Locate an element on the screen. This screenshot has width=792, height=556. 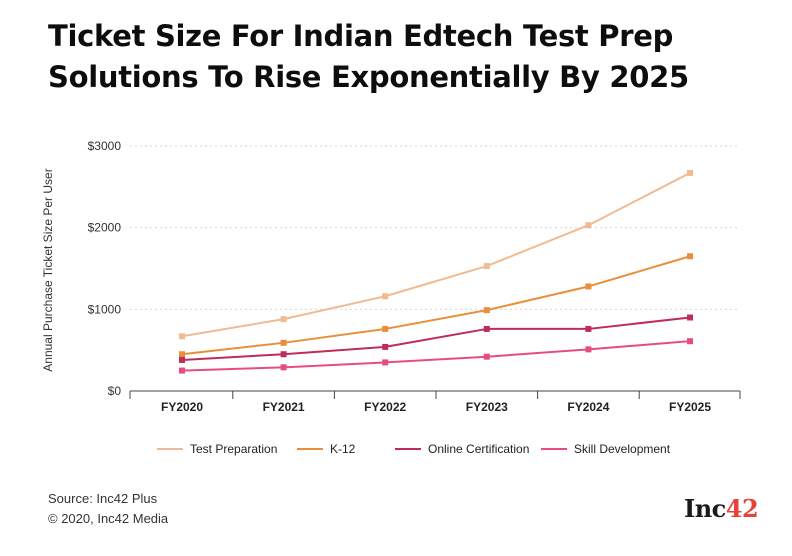
x-tick-label: FY2021 is located at coordinates (284, 407).